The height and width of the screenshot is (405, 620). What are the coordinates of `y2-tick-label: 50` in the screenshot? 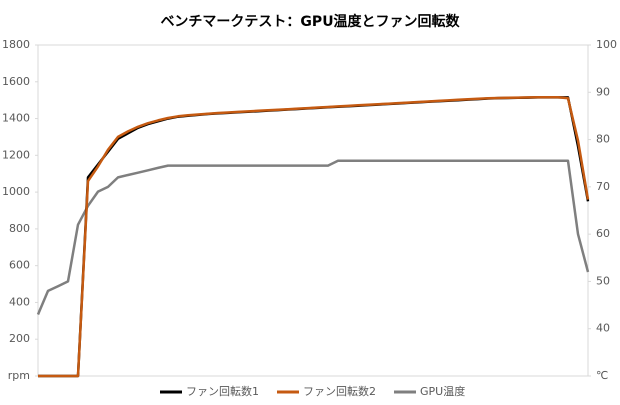 It's located at (603, 280).